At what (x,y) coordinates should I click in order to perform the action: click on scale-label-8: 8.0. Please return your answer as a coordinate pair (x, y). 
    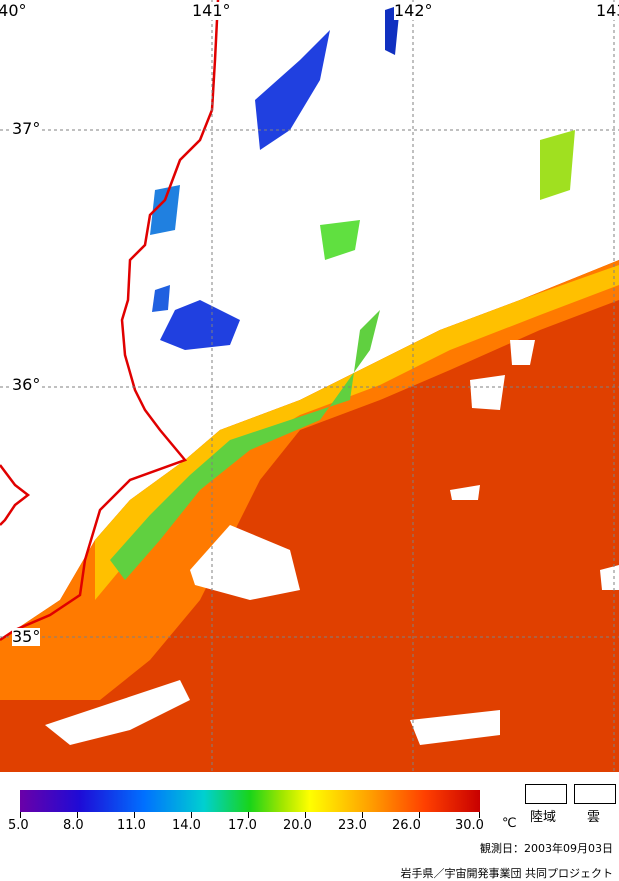
    Looking at the image, I should click on (73, 825).